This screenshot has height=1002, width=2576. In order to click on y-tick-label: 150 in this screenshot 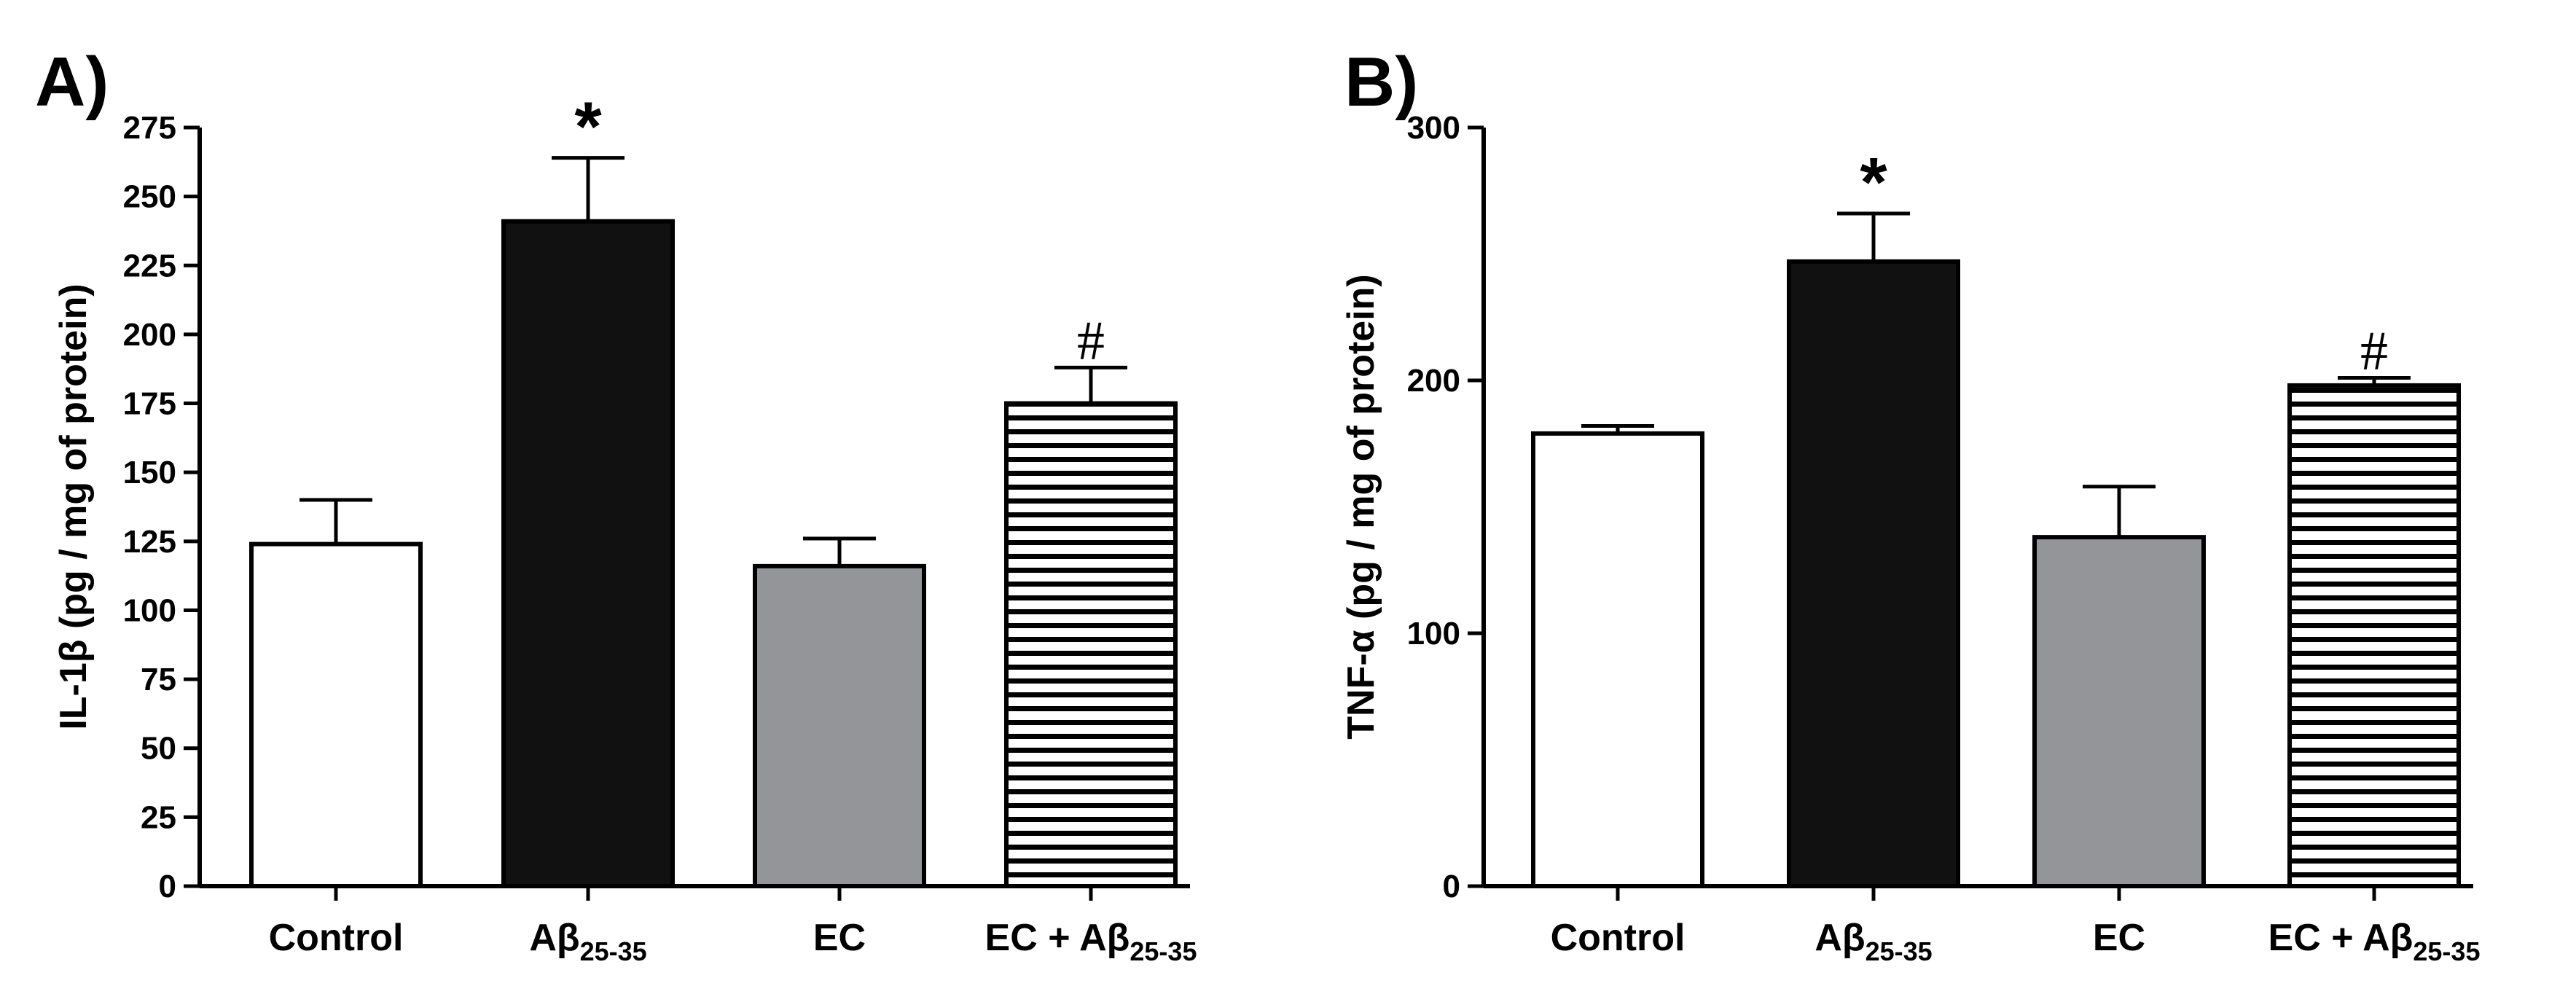, I will do `click(149, 472)`.